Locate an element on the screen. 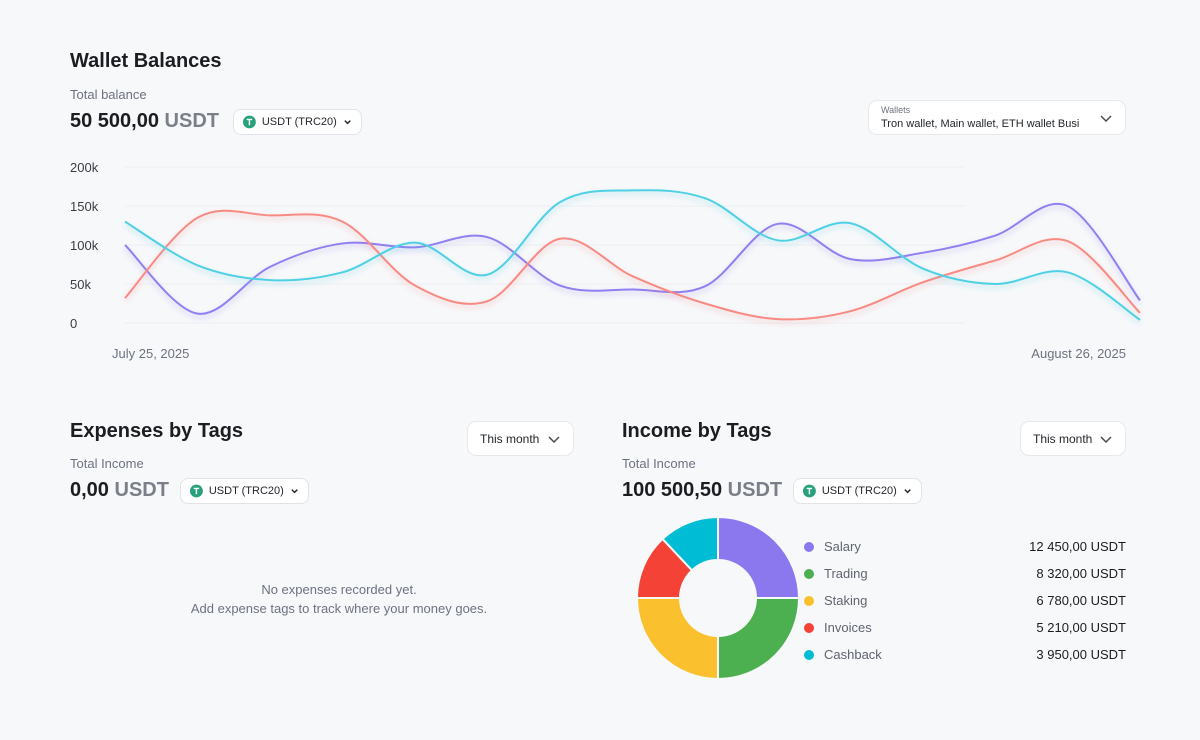 The width and height of the screenshot is (1200, 740). legend-label: Invoices is located at coordinates (848, 627).